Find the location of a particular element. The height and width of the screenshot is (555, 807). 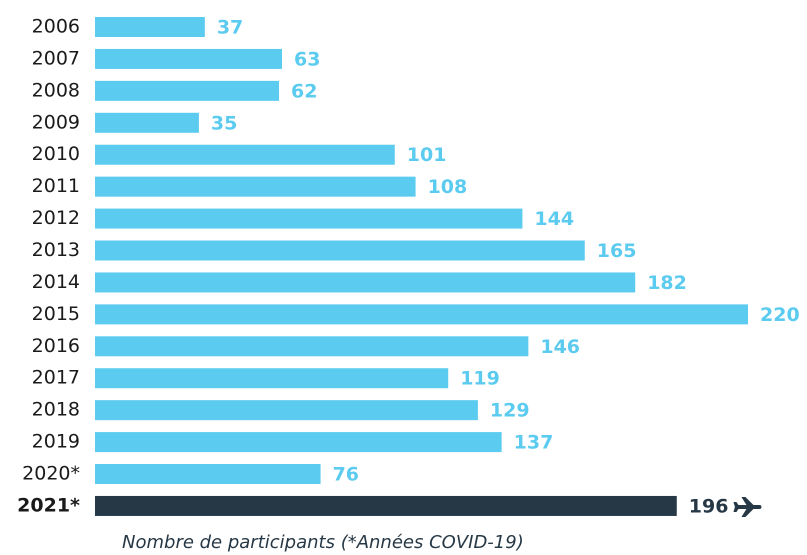

value-label: 37 is located at coordinates (230, 28).